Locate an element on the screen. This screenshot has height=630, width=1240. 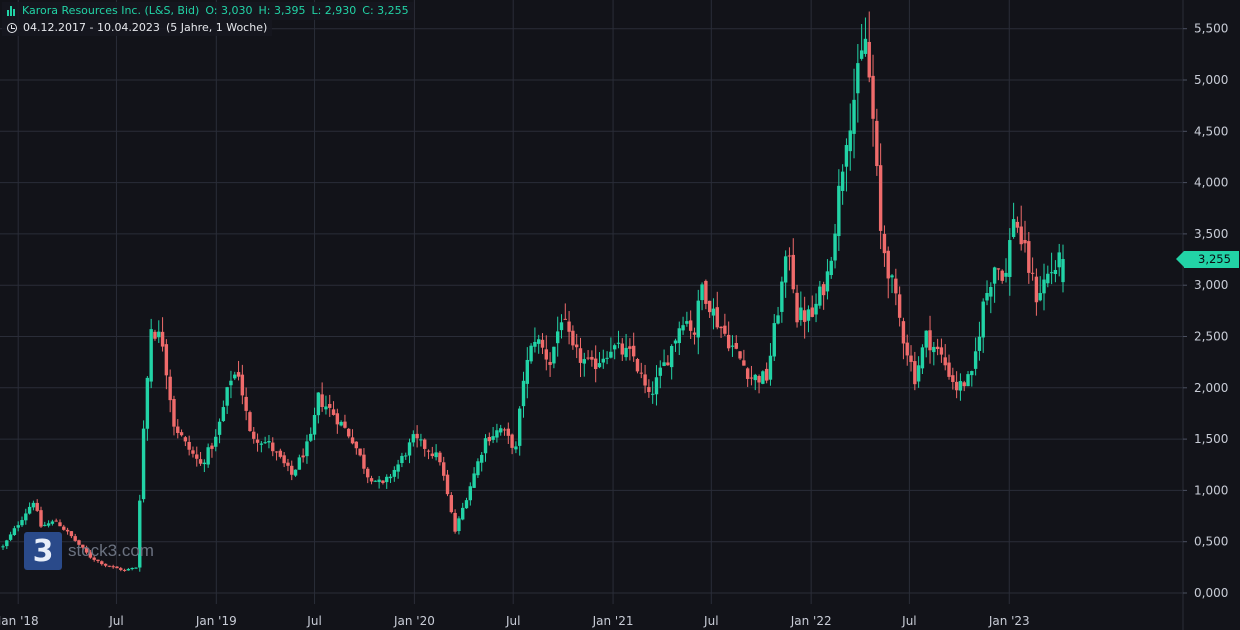
clock-icon is located at coordinates (12, 28).